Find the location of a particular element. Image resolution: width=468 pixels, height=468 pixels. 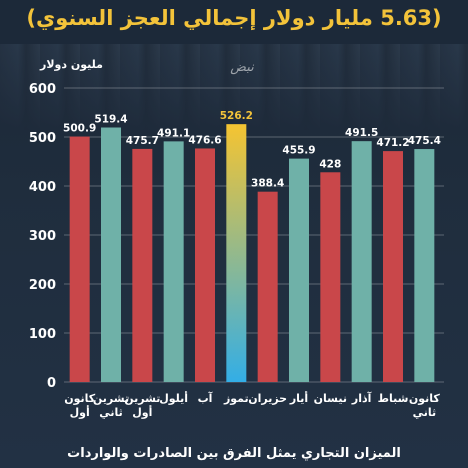

watermark-logo: نبض is located at coordinates (242, 67).